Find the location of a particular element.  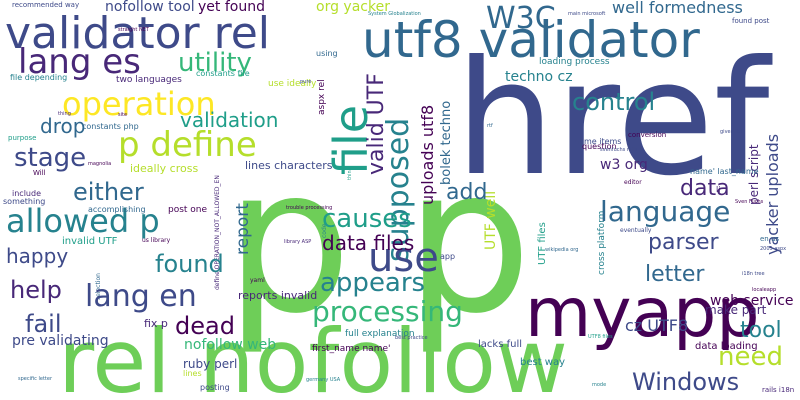

word-svenfuchs-rails: svenfuchs rails is located at coordinates (619, 150).